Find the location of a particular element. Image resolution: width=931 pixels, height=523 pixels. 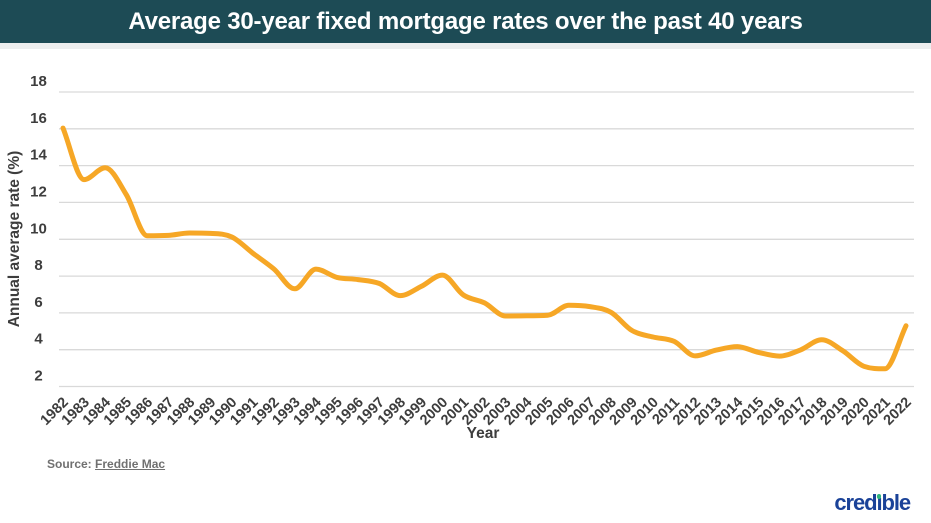

source-link: Freddie Mac is located at coordinates (130, 464).